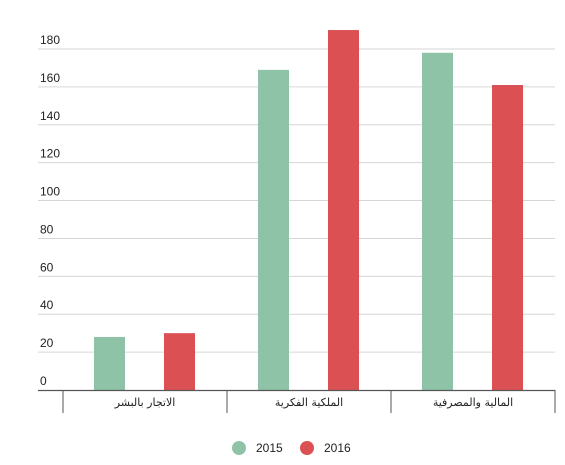 The width and height of the screenshot is (565, 465). Describe the element at coordinates (145, 402) in the screenshot. I see `x-tick-label: الاتجار بالبشر` at that location.